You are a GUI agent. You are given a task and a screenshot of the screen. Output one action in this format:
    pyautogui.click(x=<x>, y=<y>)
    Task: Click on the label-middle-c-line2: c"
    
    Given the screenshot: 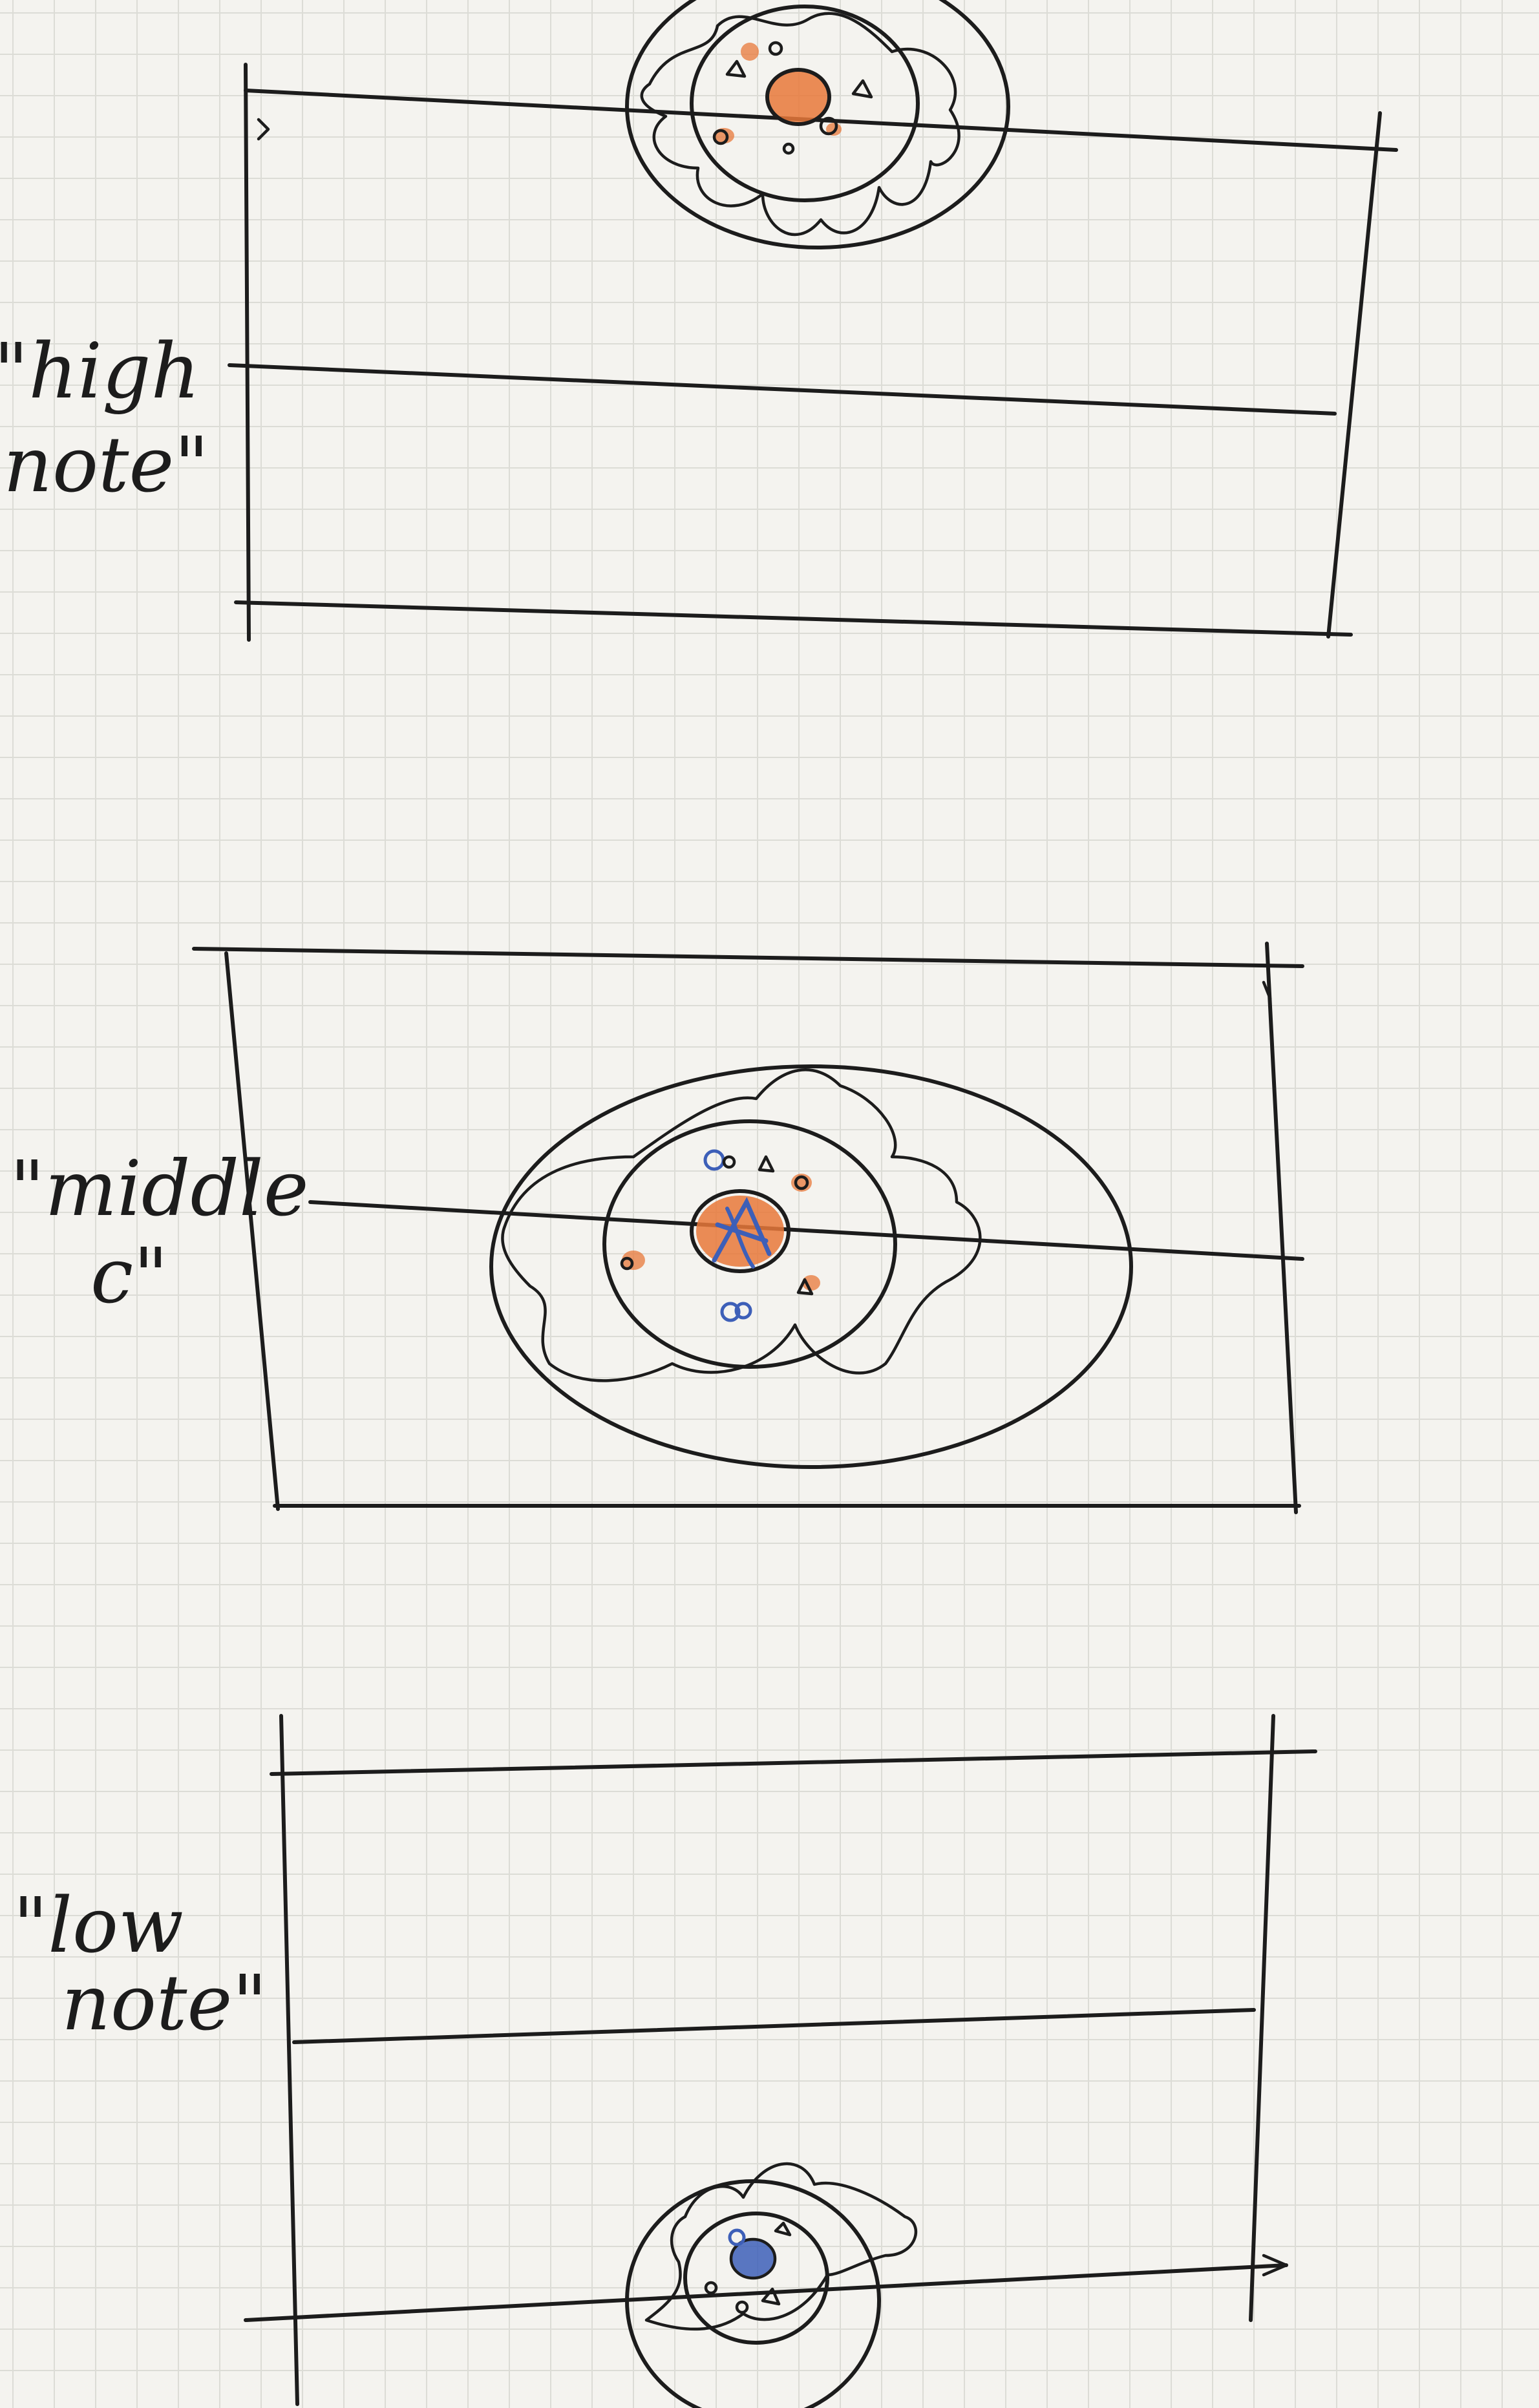 What is the action you would take?
    pyautogui.click(x=129, y=1275)
    